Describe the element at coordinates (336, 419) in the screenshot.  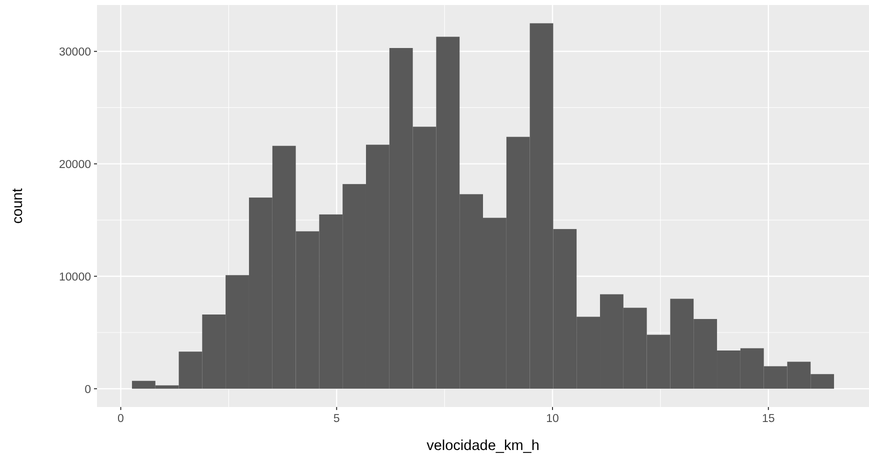
I see `x-tick-label: 5` at that location.